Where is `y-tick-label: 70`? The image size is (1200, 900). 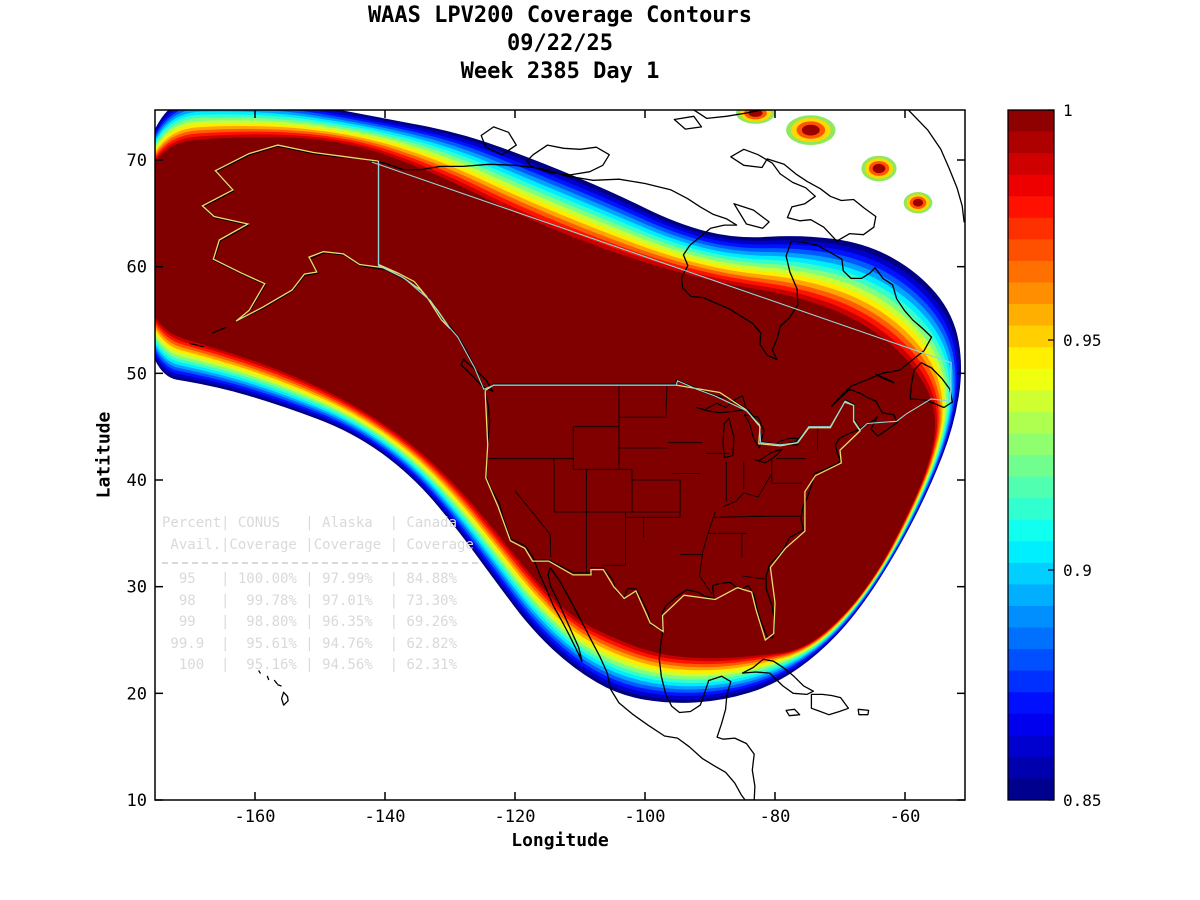
y-tick-label: 70 is located at coordinates (137, 161).